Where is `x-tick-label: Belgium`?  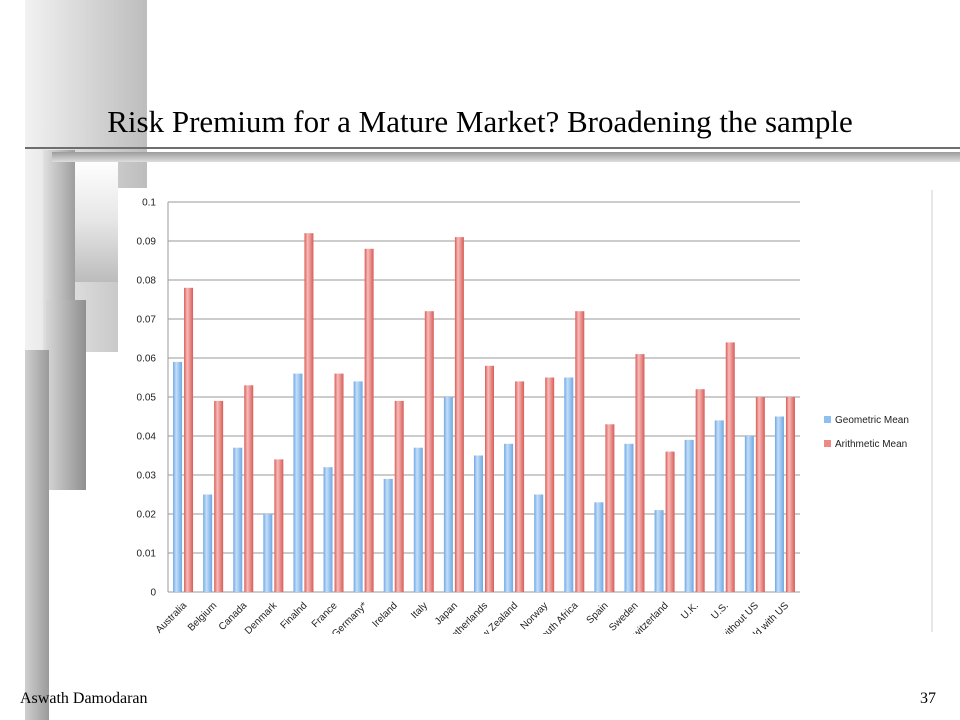 x-tick-label: Belgium is located at coordinates (202, 616).